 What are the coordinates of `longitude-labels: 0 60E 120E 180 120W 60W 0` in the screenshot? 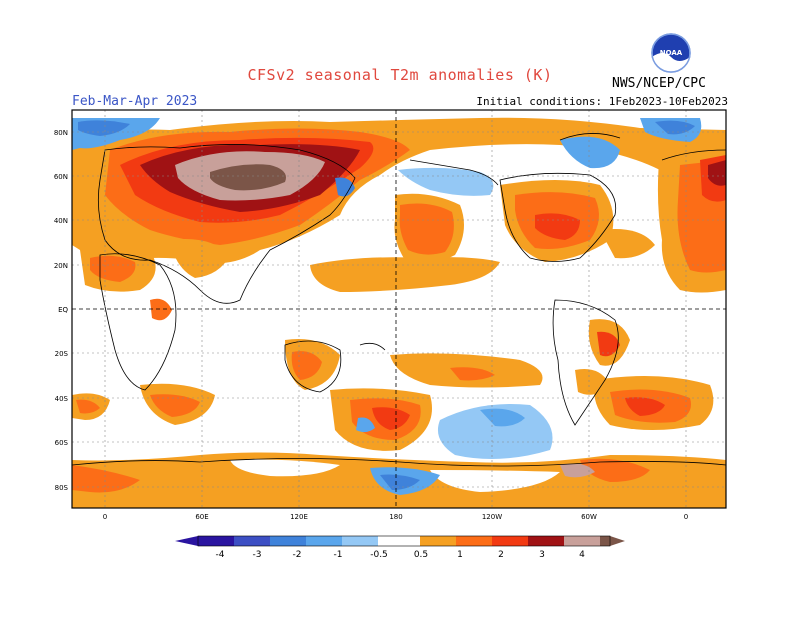 It's located at (395, 517).